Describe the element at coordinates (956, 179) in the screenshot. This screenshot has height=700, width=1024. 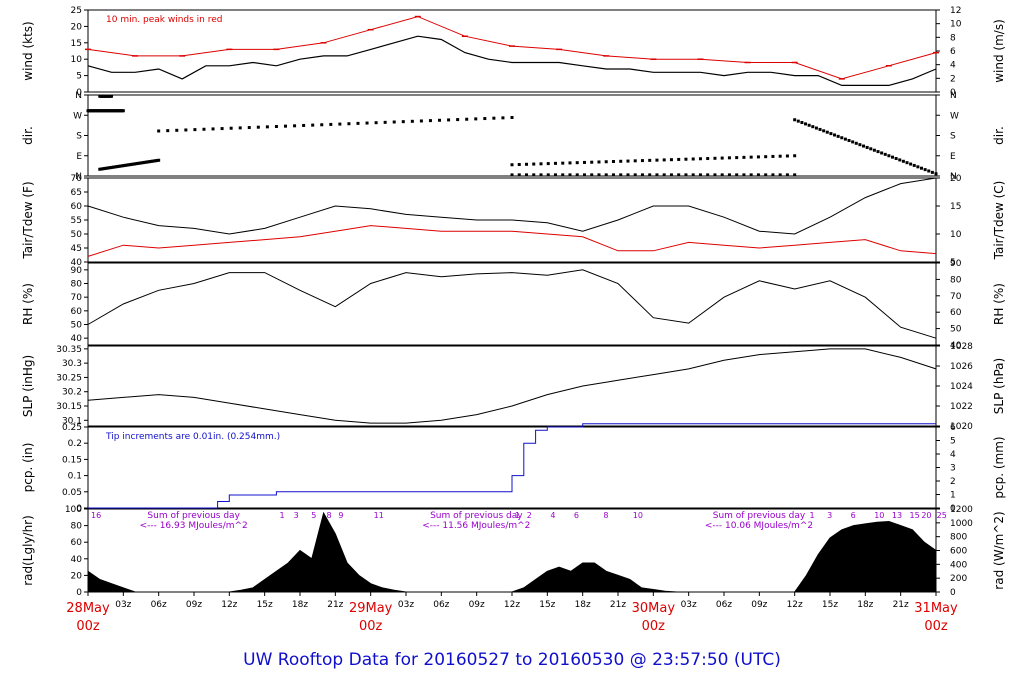
I see `temperature-ytick-label-right: 20` at that location.